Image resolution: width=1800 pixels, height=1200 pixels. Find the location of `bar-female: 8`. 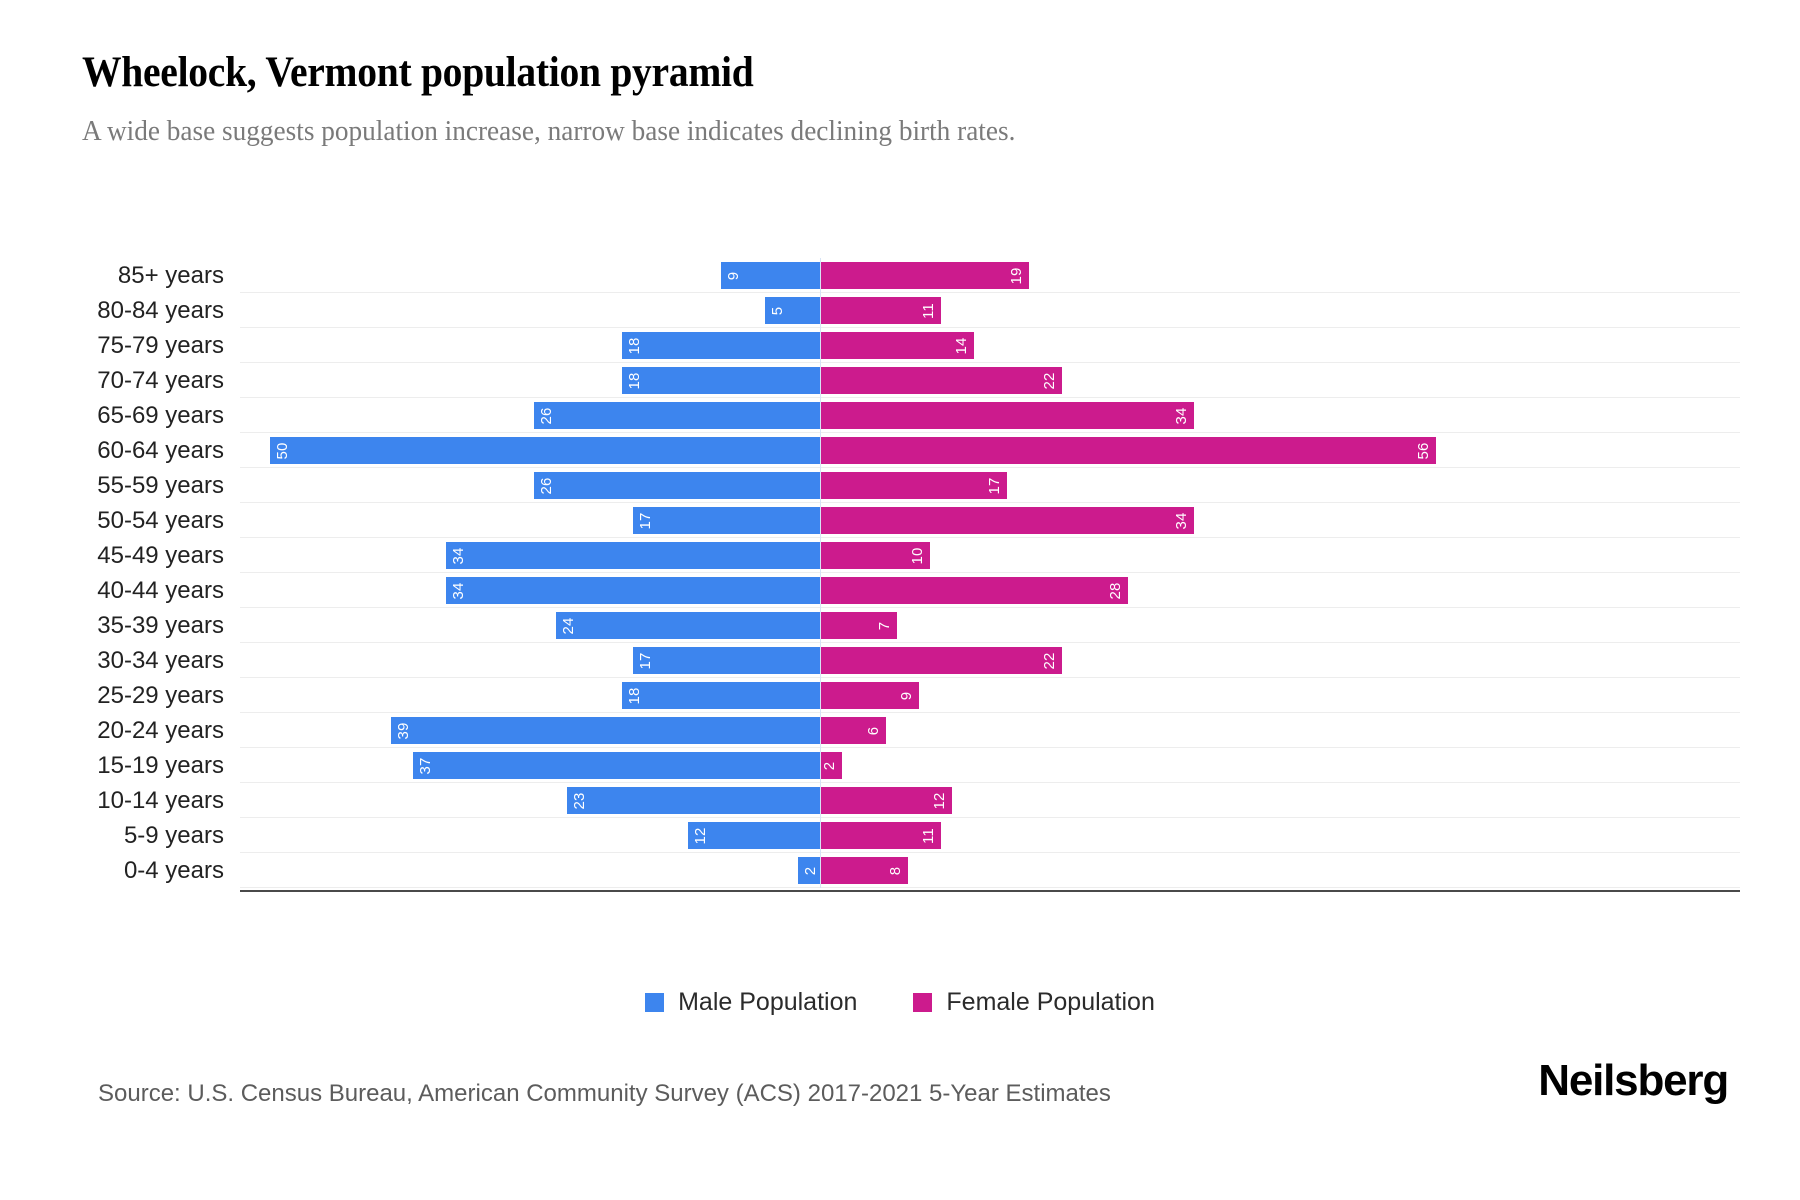

bar-female: 8 is located at coordinates (864, 870).